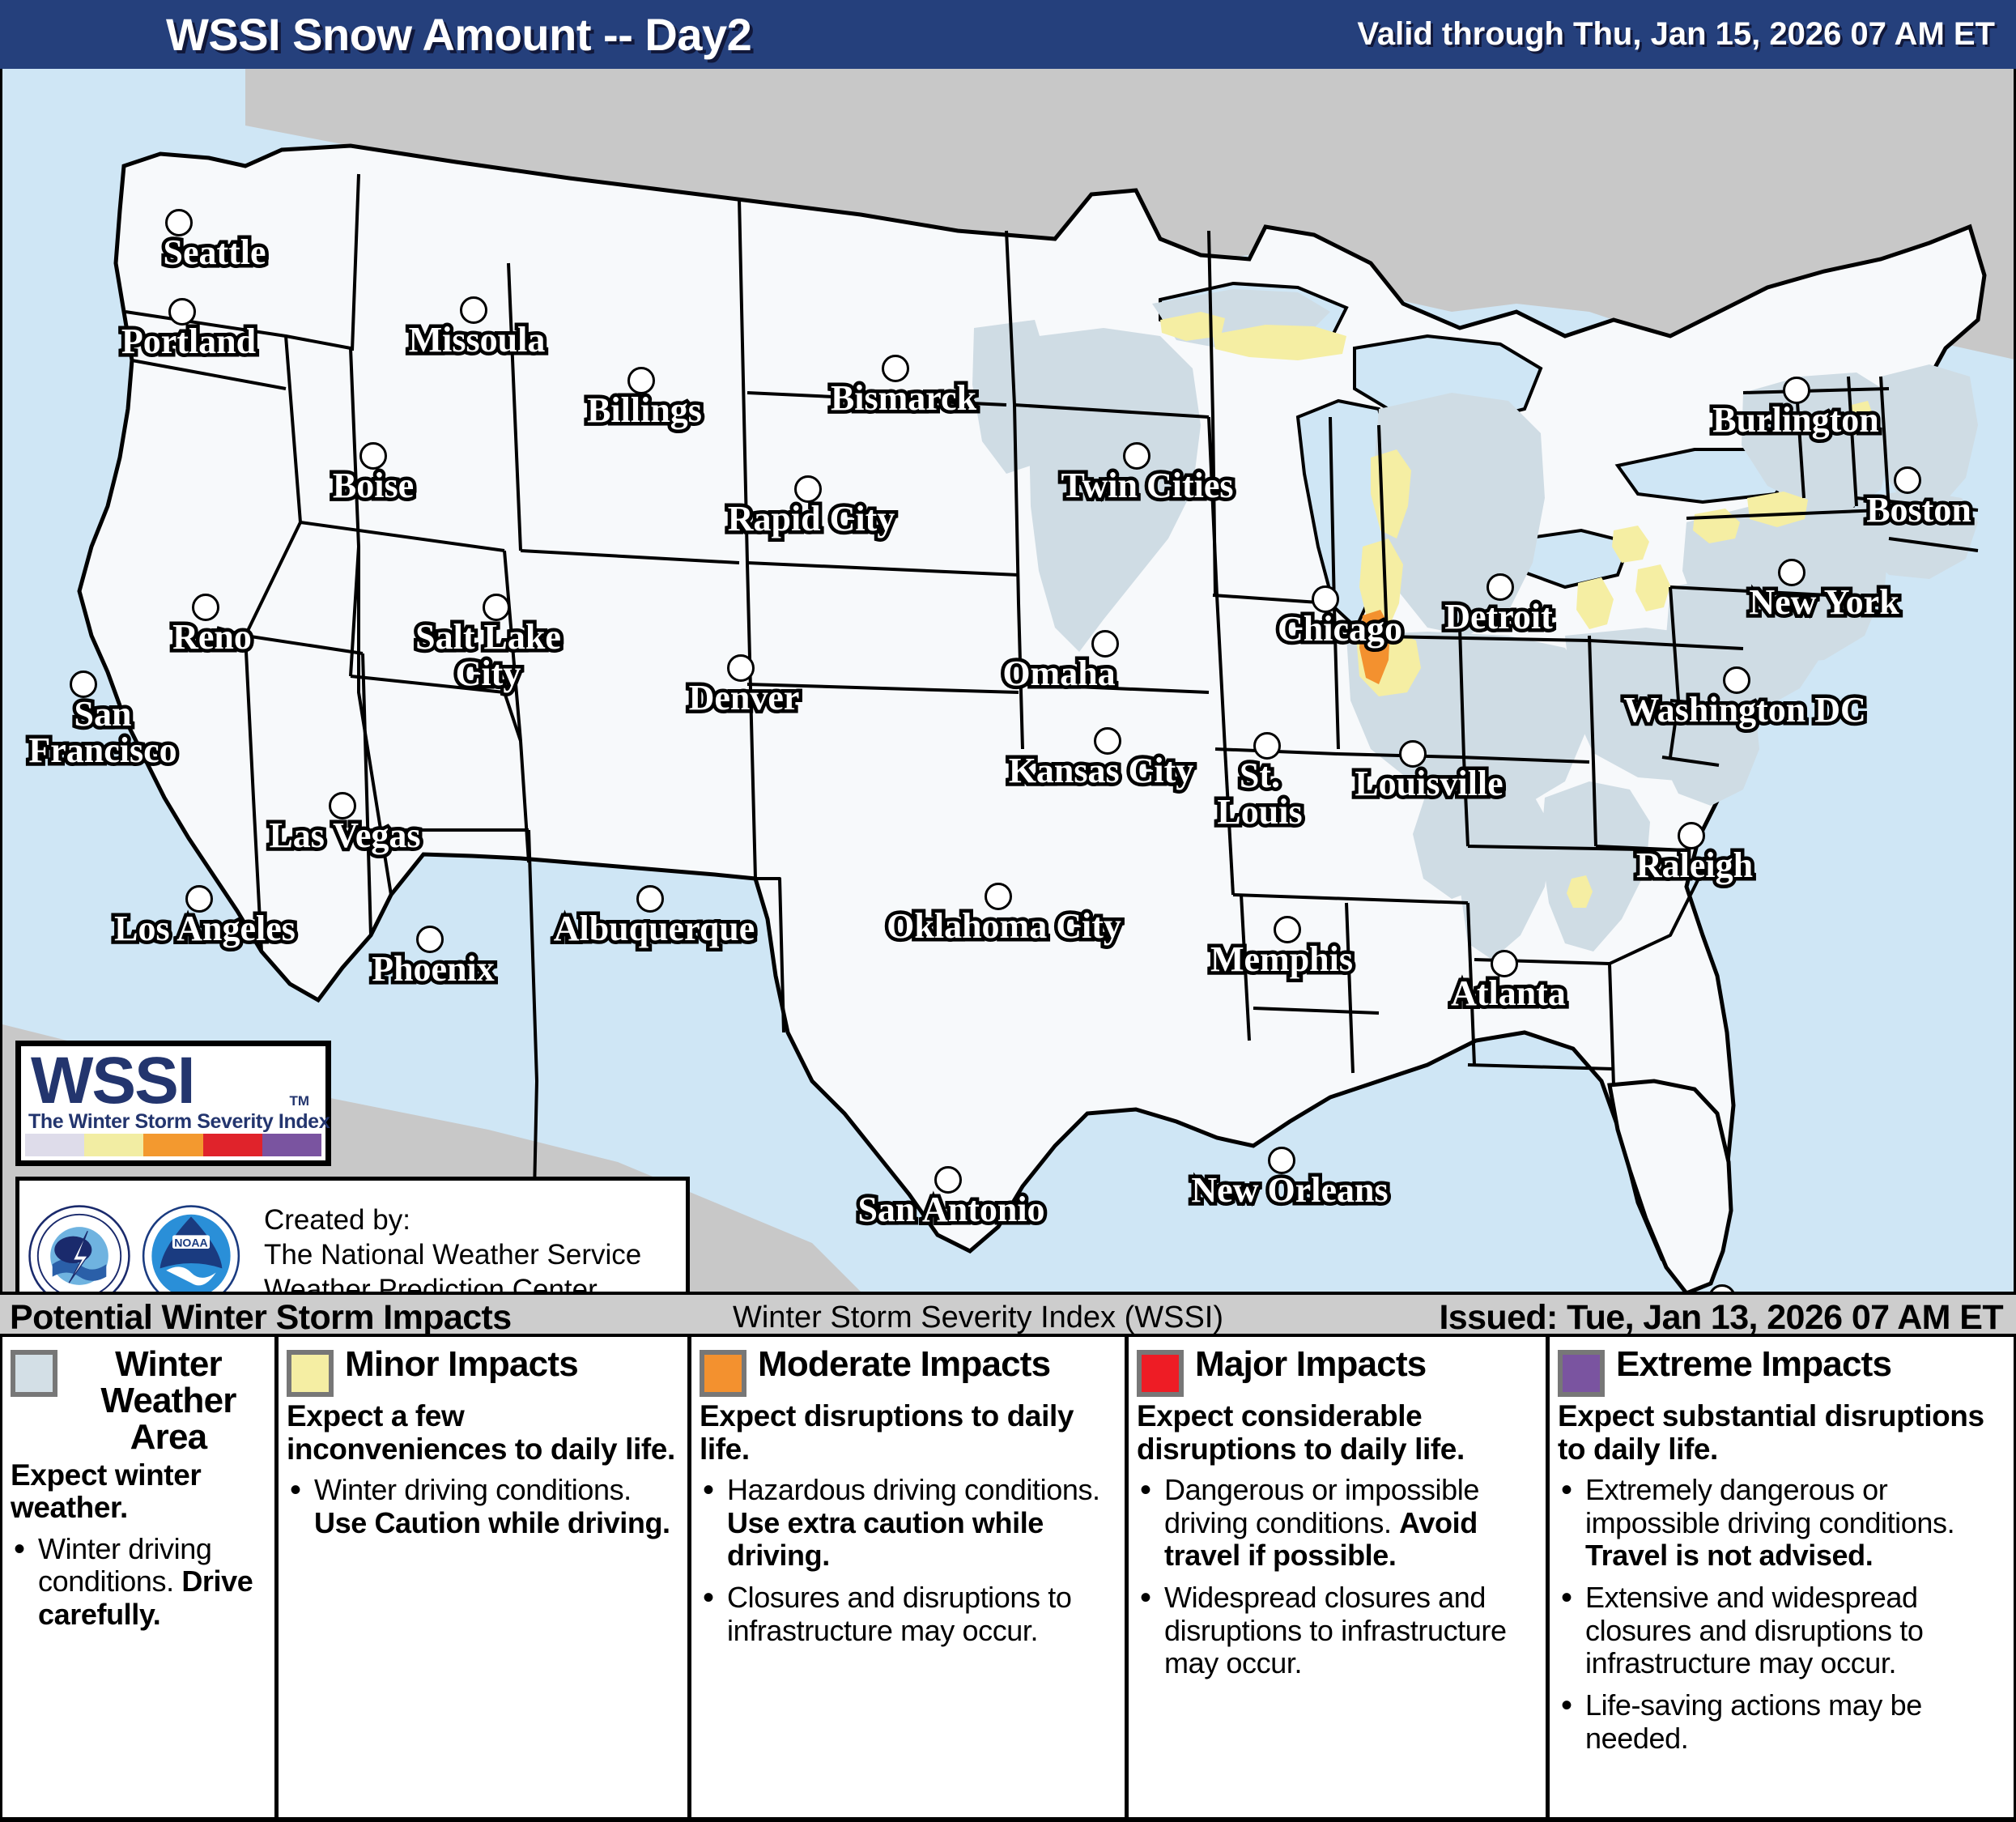 The width and height of the screenshot is (2016, 1822). Describe the element at coordinates (179, 1121) in the screenshot. I see `wssi-logo-subtitle: The Winter Storm Severity Index` at that location.